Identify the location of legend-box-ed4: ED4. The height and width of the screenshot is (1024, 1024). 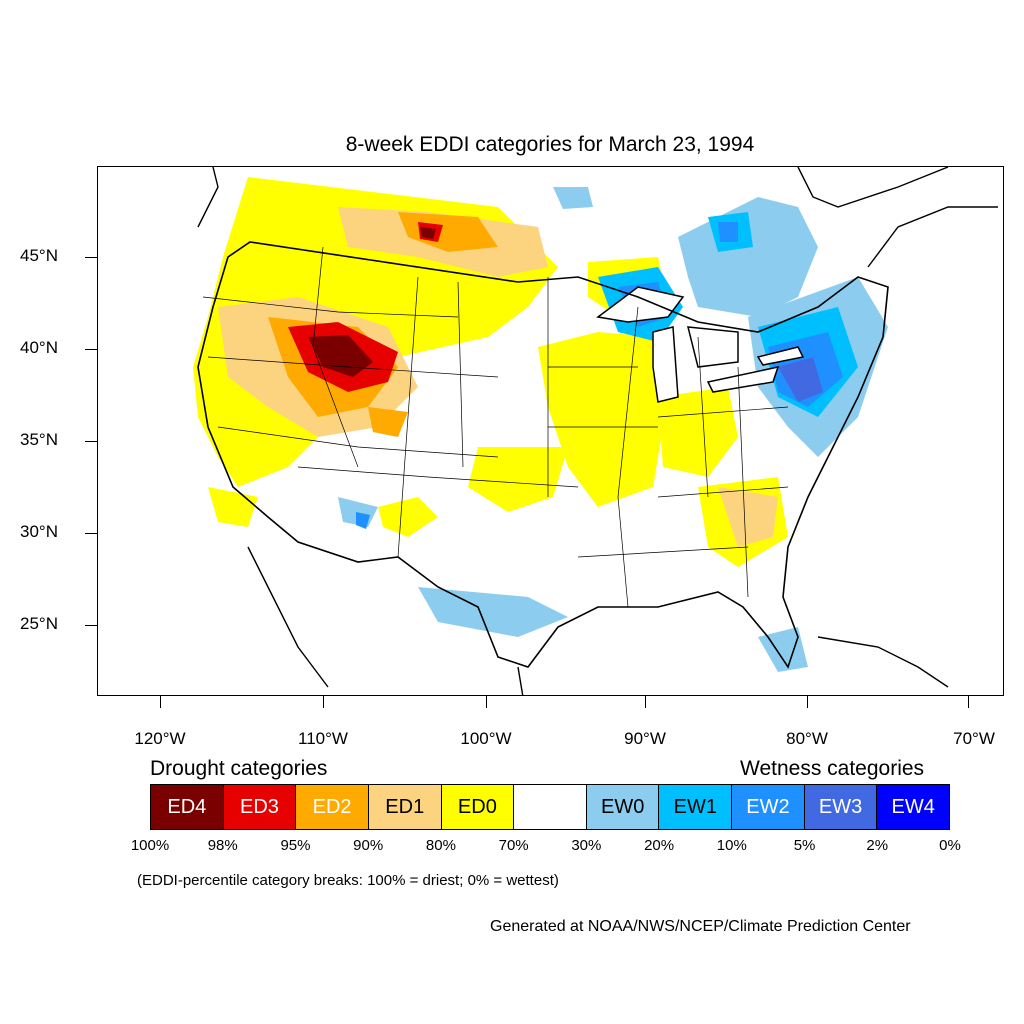
(187, 807).